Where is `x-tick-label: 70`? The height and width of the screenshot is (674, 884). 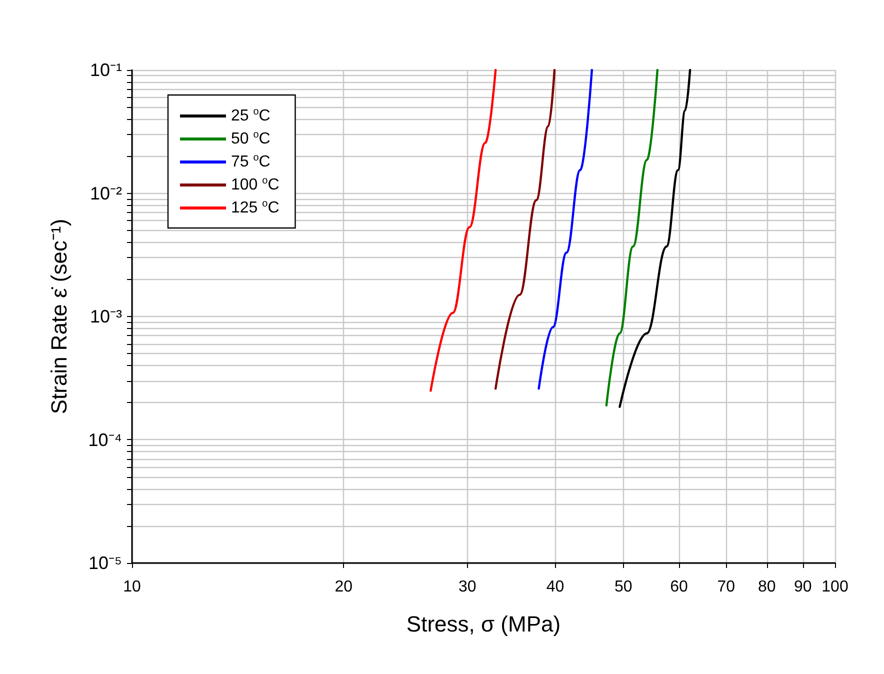
x-tick-label: 70 is located at coordinates (726, 587).